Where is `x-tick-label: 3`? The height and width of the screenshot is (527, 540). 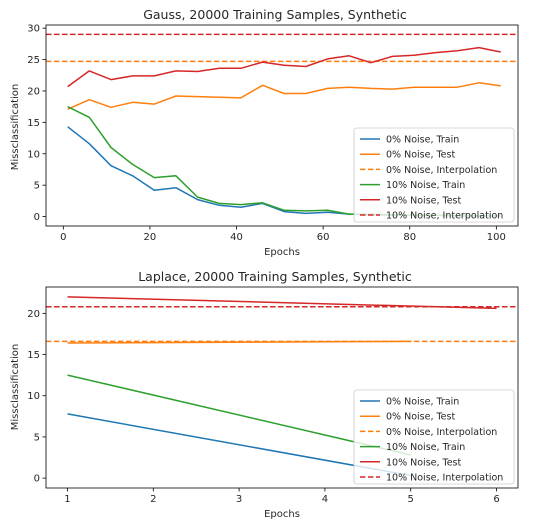
x-tick-label: 3 is located at coordinates (239, 499).